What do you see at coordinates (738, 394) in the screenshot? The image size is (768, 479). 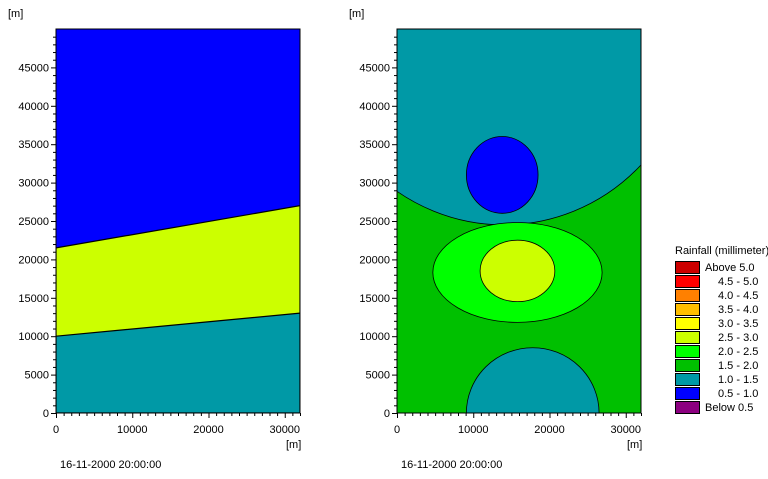 I see `legend-label: 0.5 - 1.0` at bounding box center [738, 394].